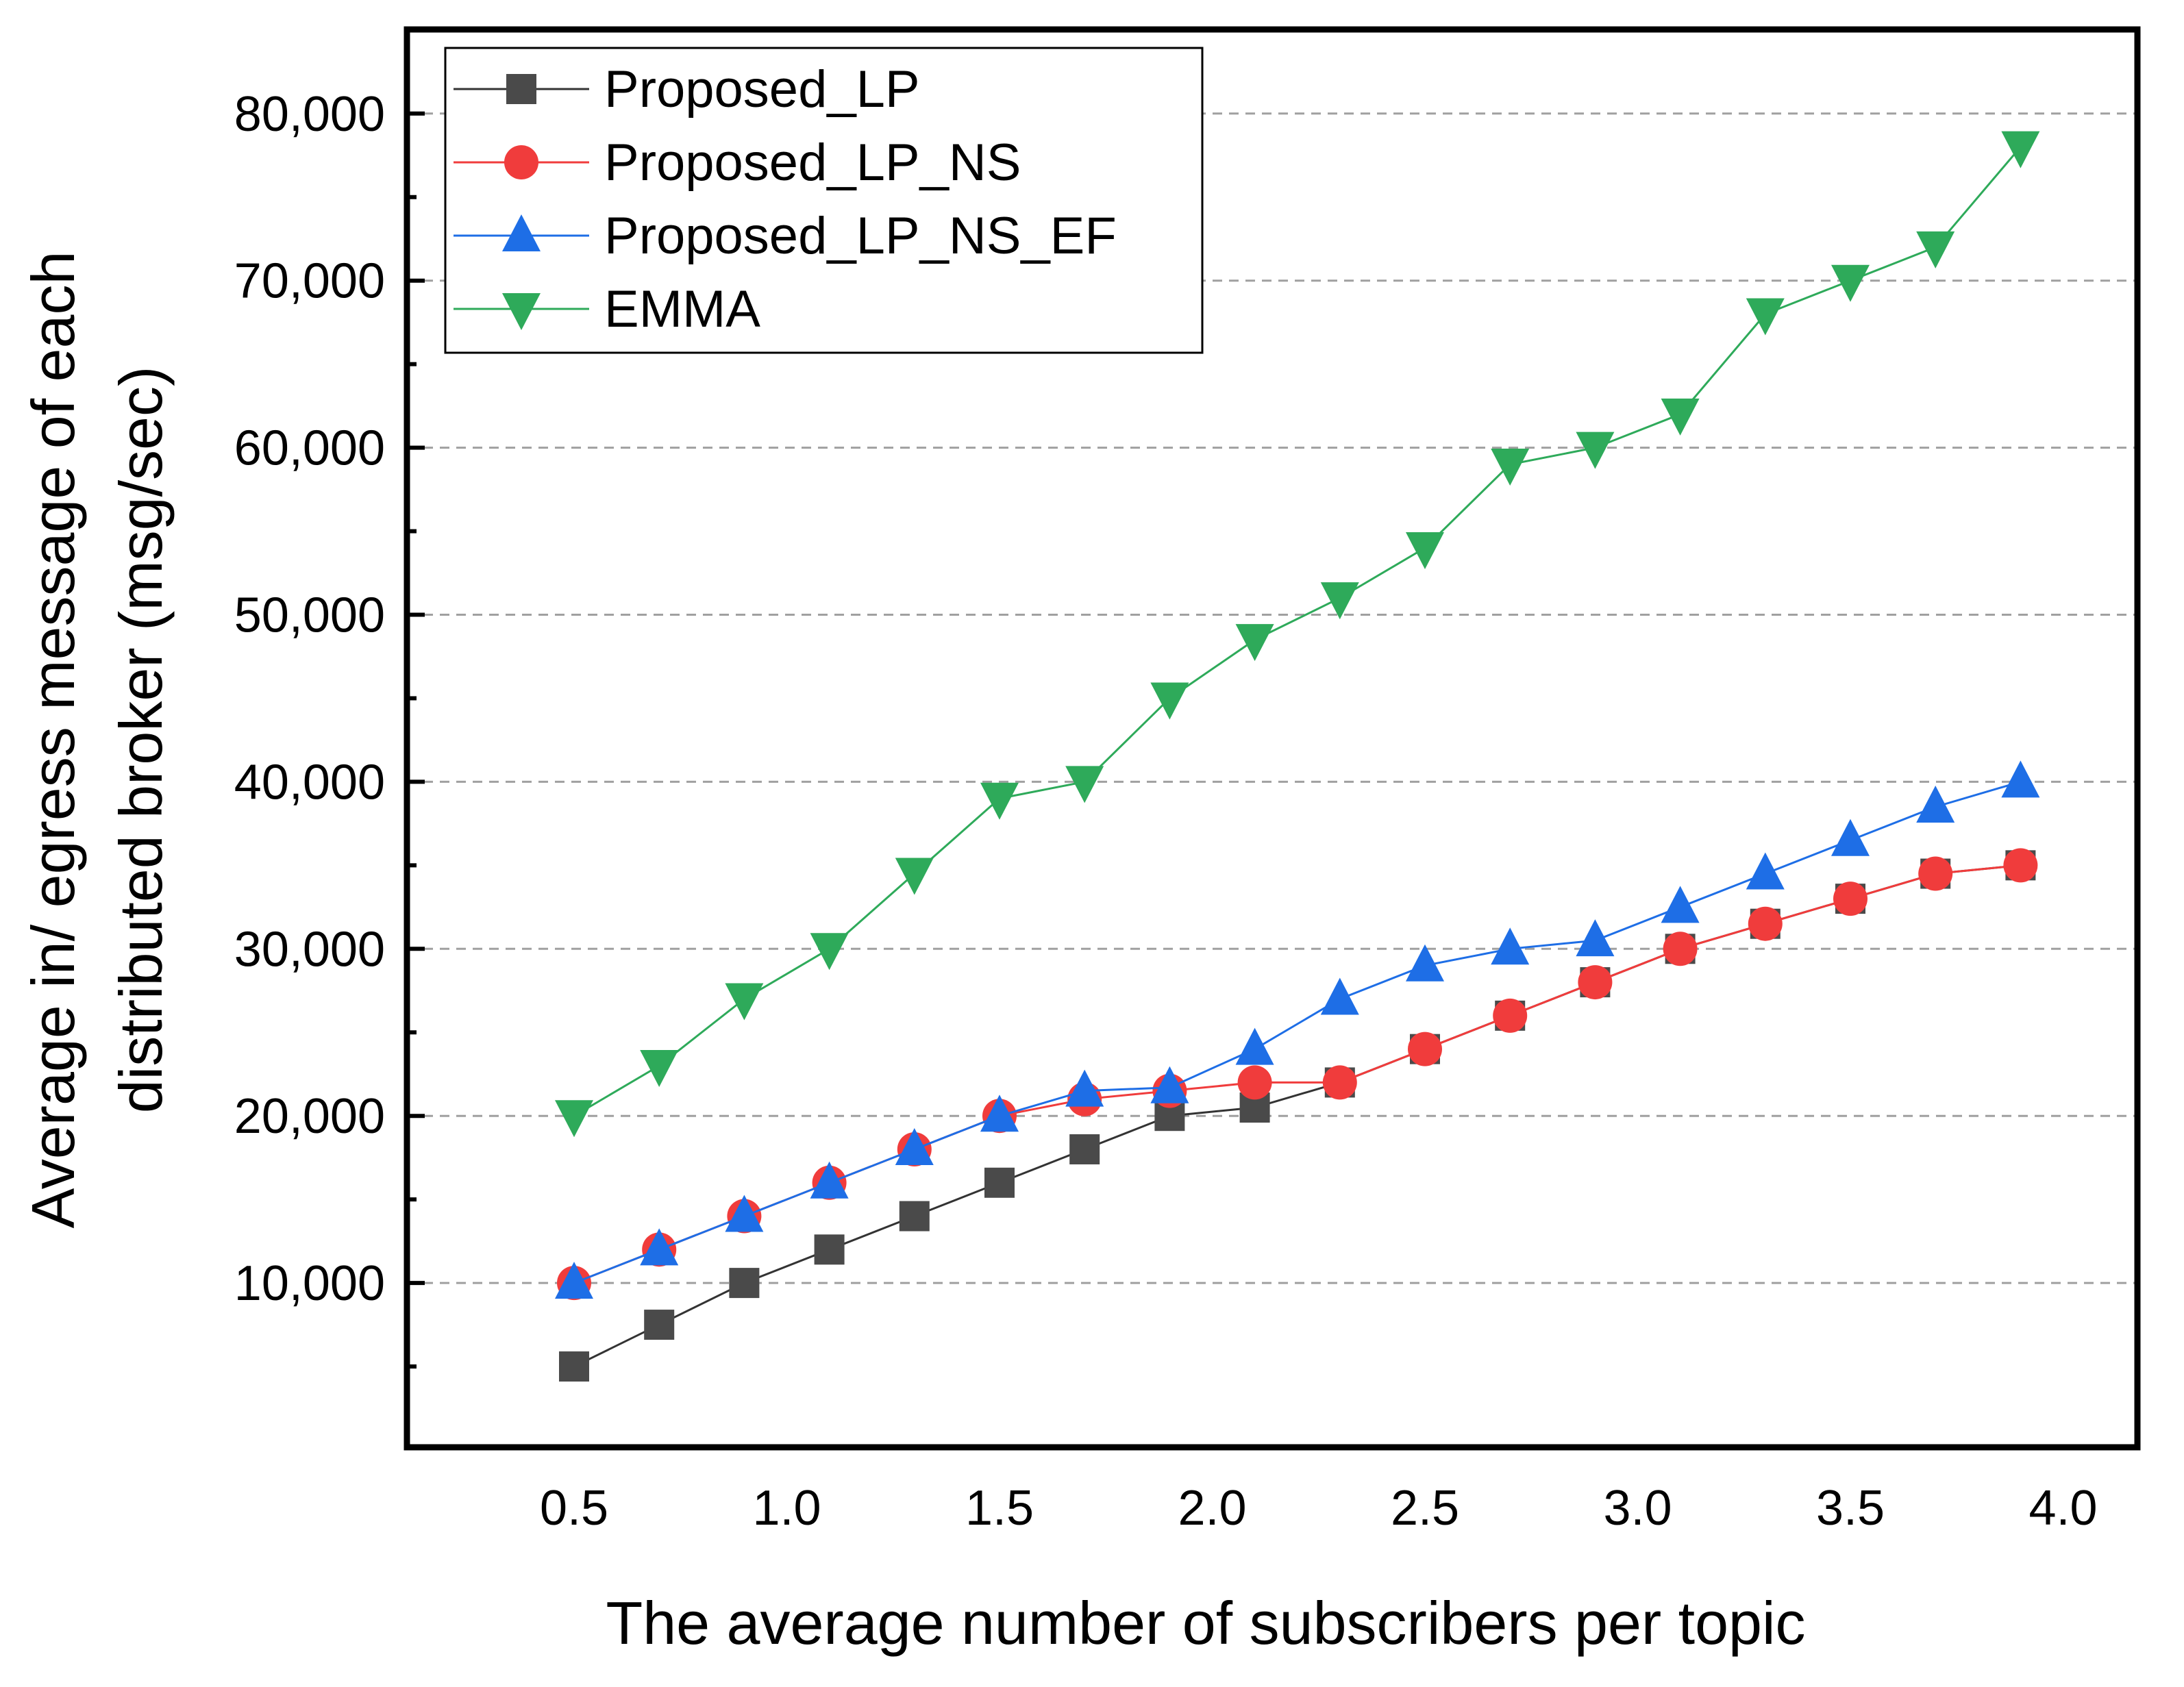  Describe the element at coordinates (860, 236) in the screenshot. I see `legend-label: Proposed_LP_NS_EF` at that location.